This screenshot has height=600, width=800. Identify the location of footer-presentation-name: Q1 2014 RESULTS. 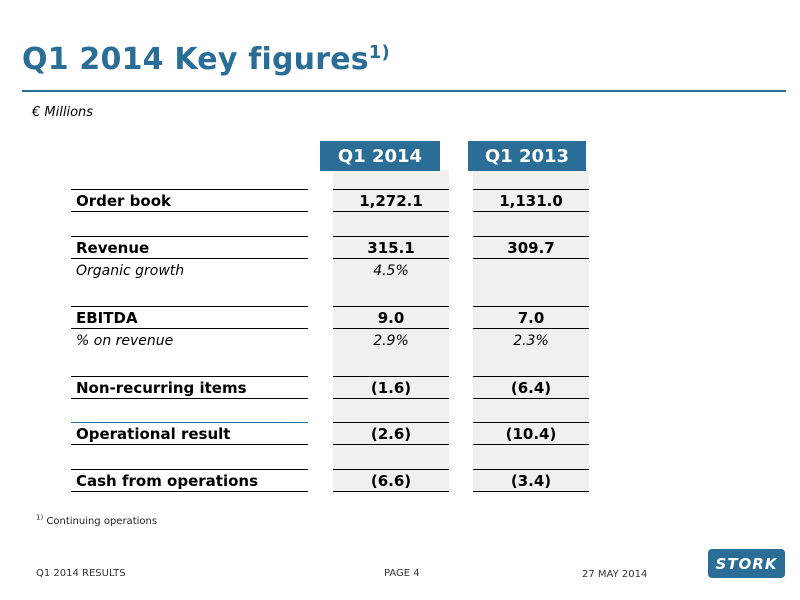
(81, 573).